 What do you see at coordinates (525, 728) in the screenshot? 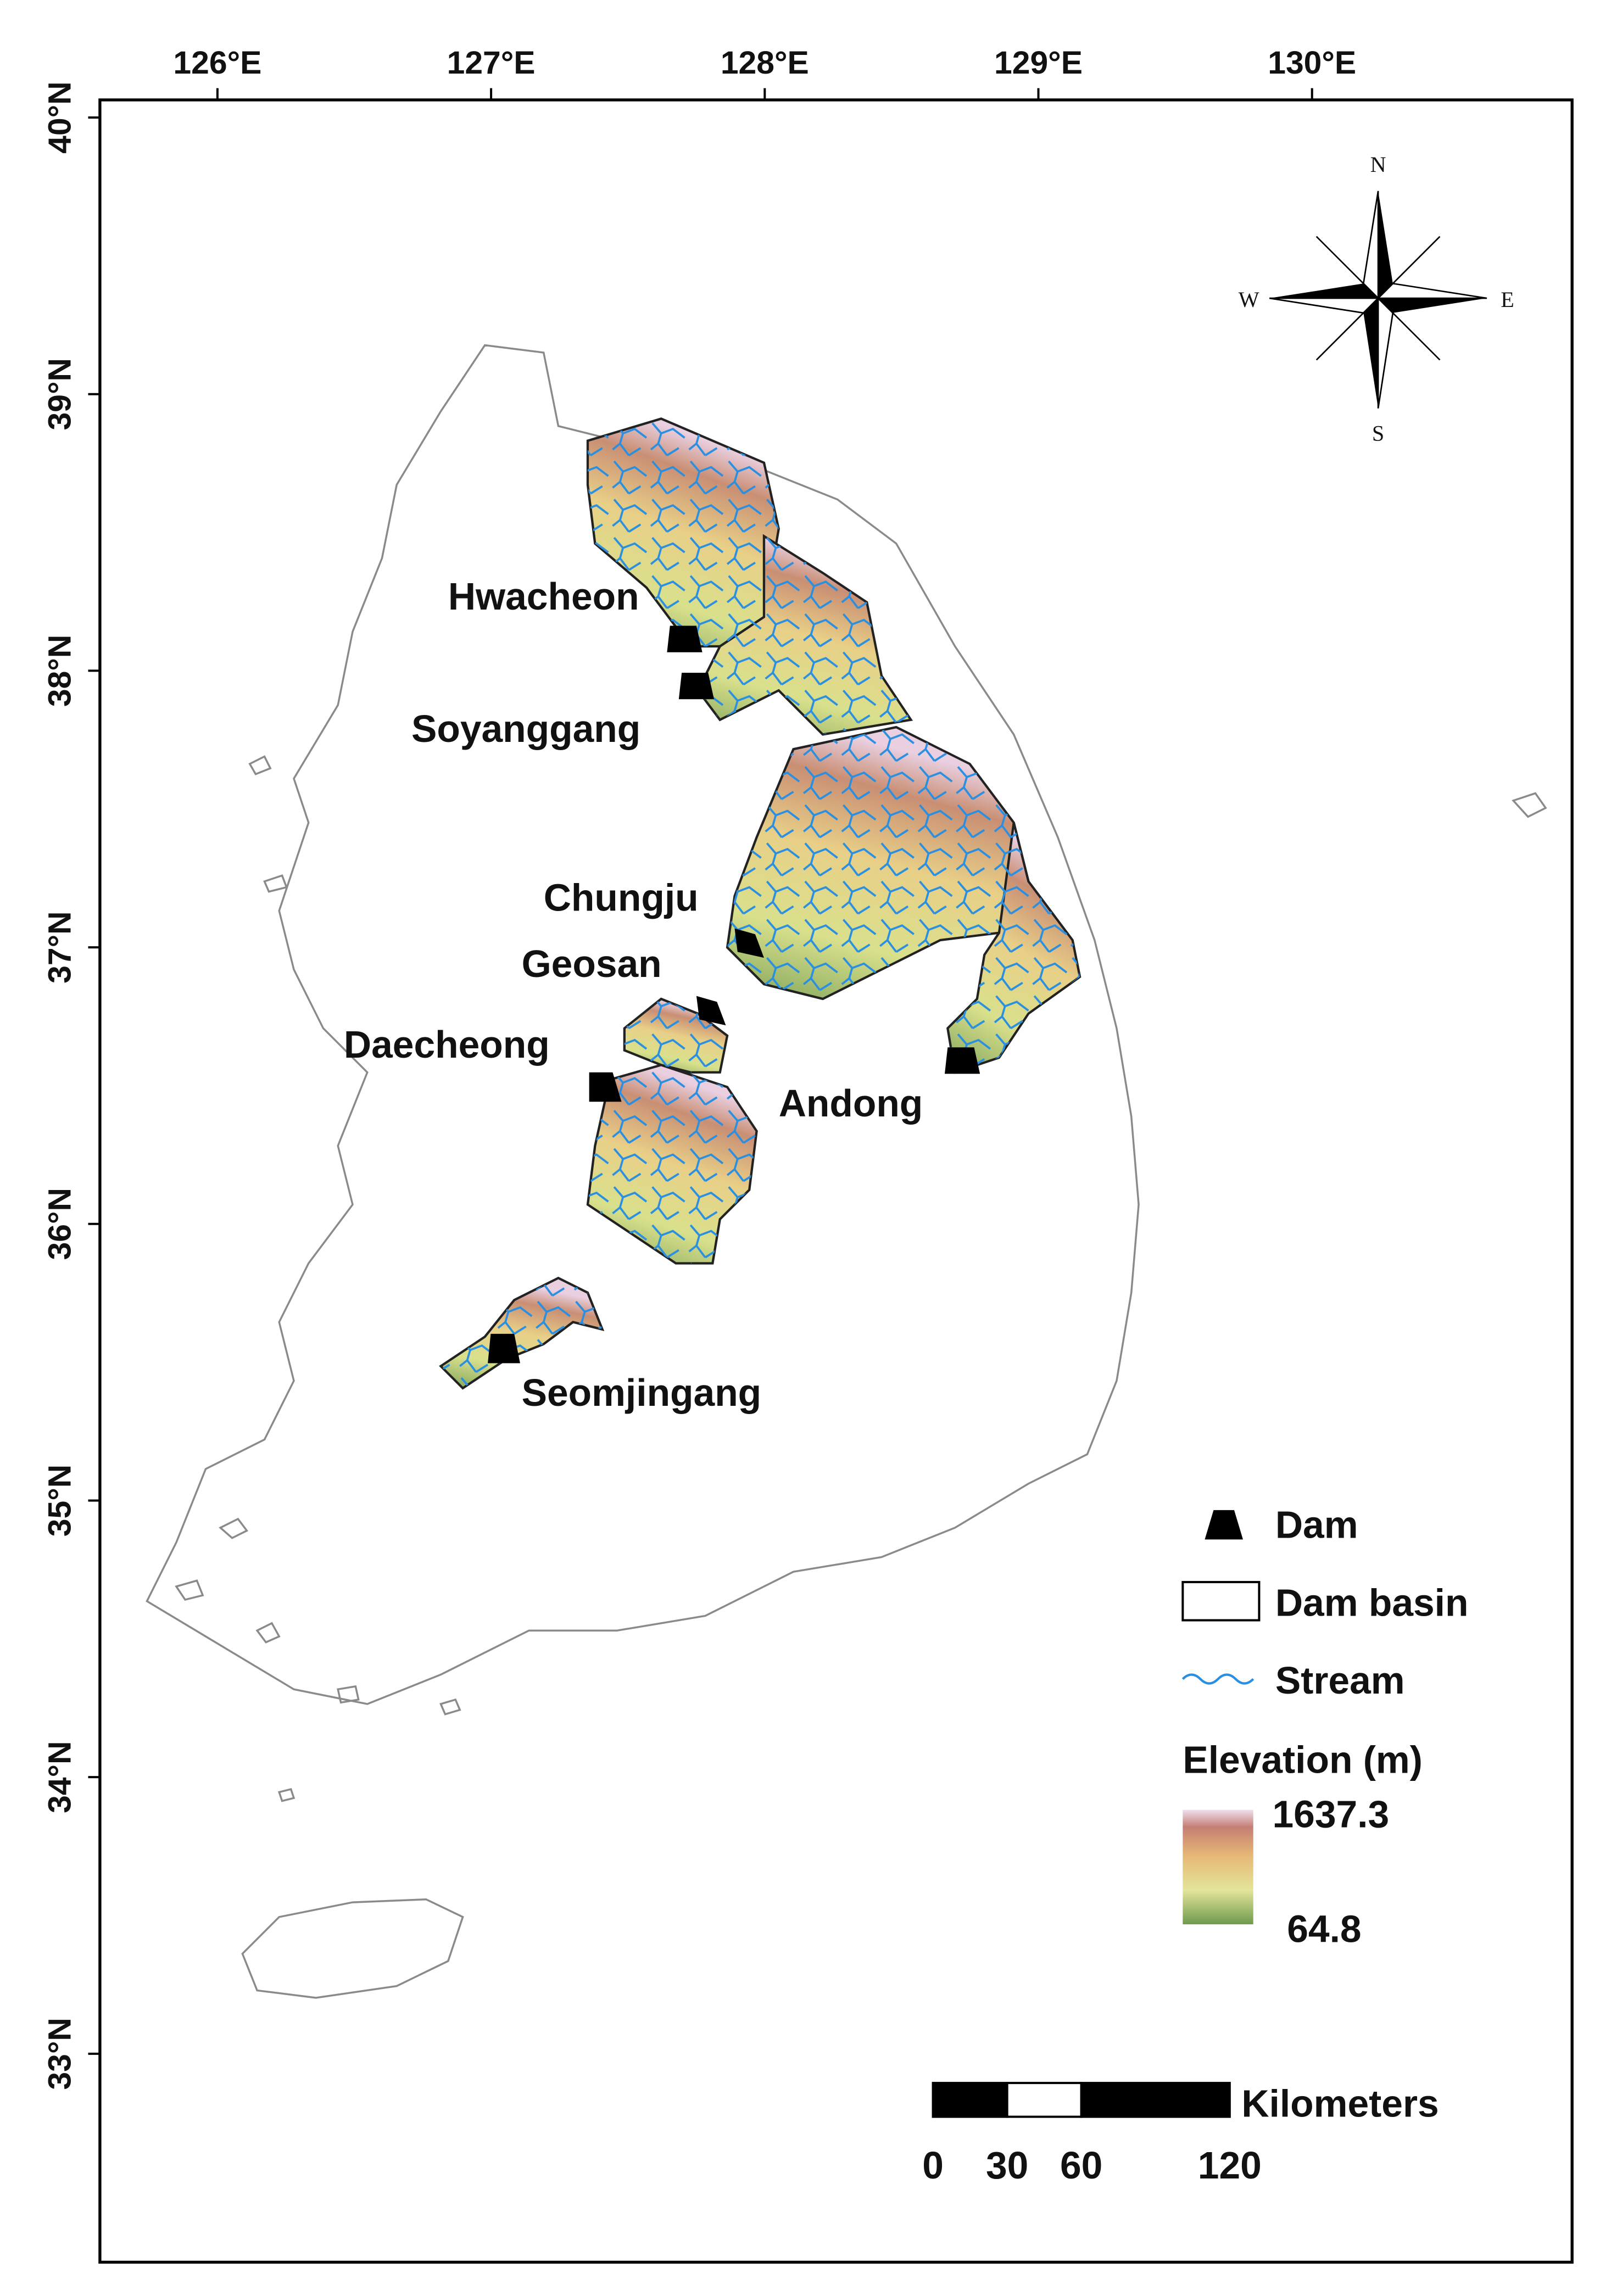
I see `dam-label: Soyanggang` at bounding box center [525, 728].